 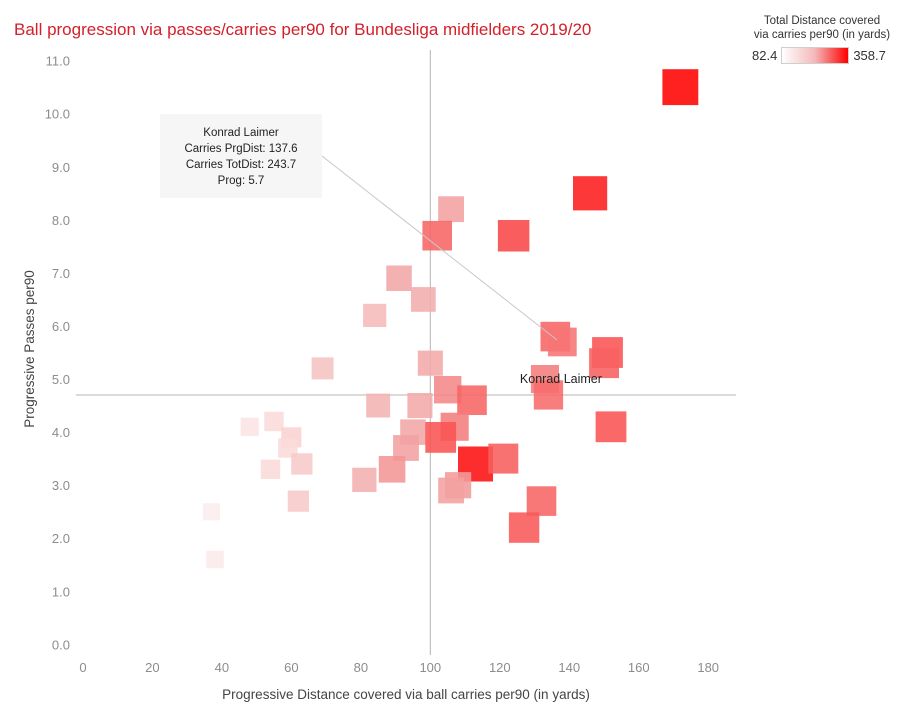 What do you see at coordinates (869, 55) in the screenshot?
I see `legend-max-label: 358.7` at bounding box center [869, 55].